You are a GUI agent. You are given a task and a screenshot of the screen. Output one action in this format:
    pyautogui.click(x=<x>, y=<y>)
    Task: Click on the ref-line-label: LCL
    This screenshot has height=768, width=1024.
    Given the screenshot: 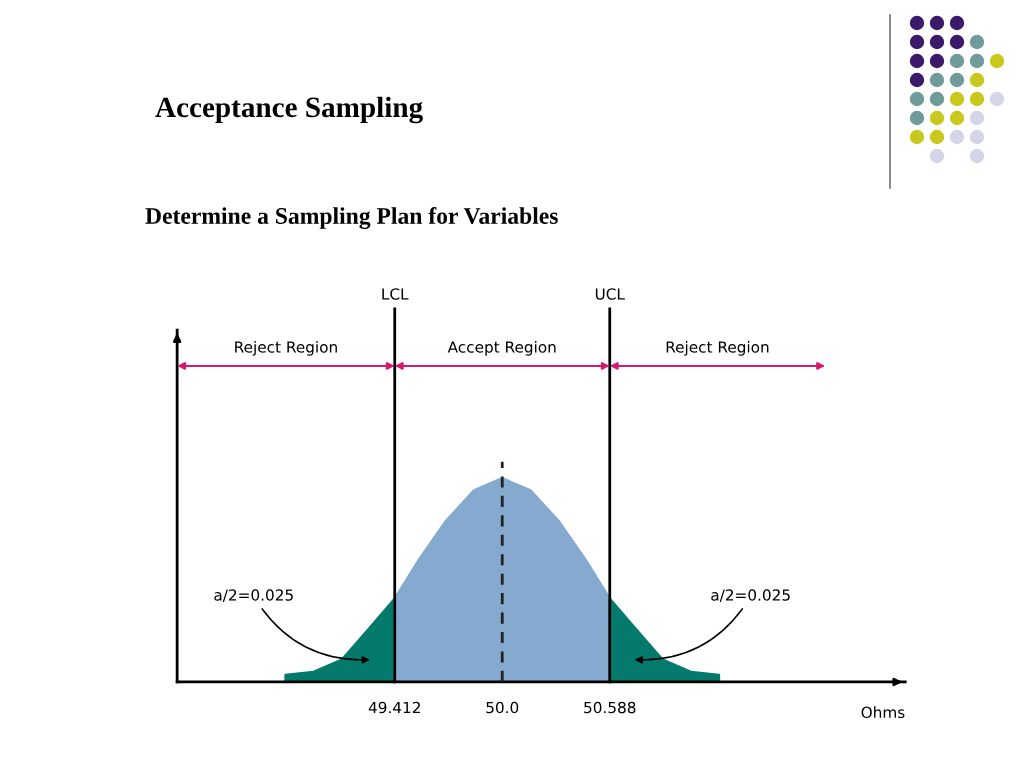 What is the action you would take?
    pyautogui.click(x=395, y=294)
    